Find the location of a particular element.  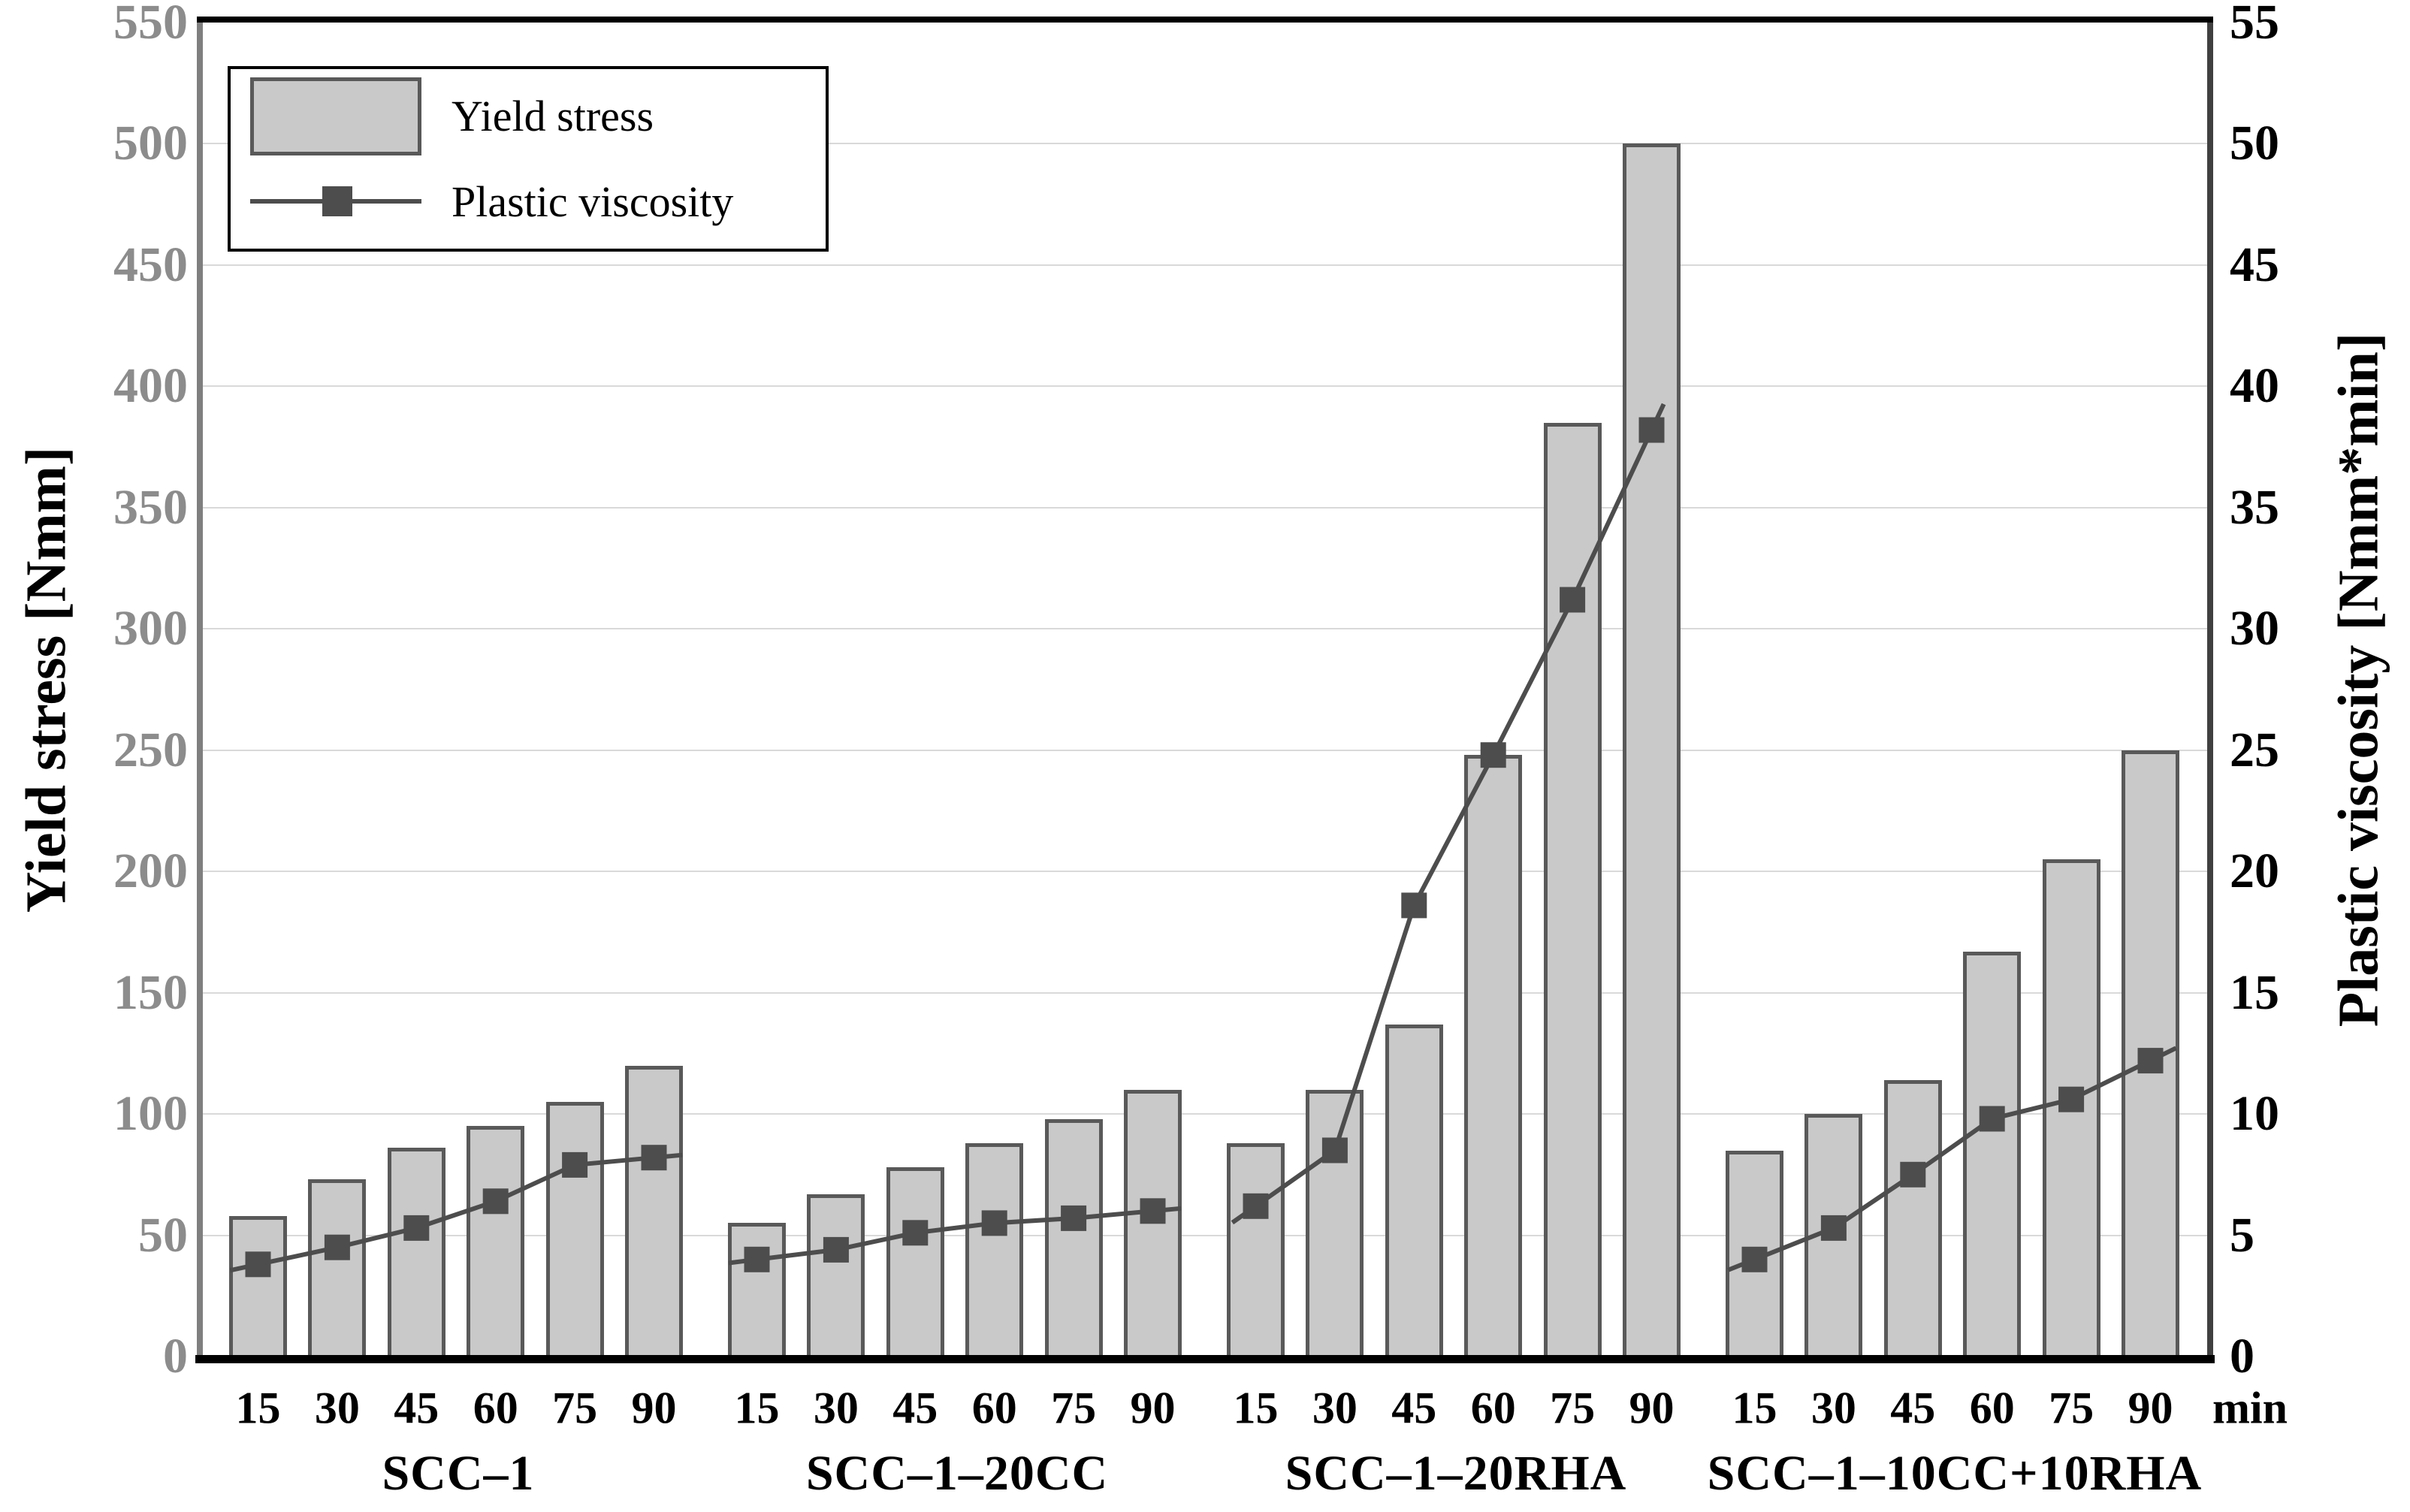

legend-yield-stress-label: Yield stress is located at coordinates (552, 116).